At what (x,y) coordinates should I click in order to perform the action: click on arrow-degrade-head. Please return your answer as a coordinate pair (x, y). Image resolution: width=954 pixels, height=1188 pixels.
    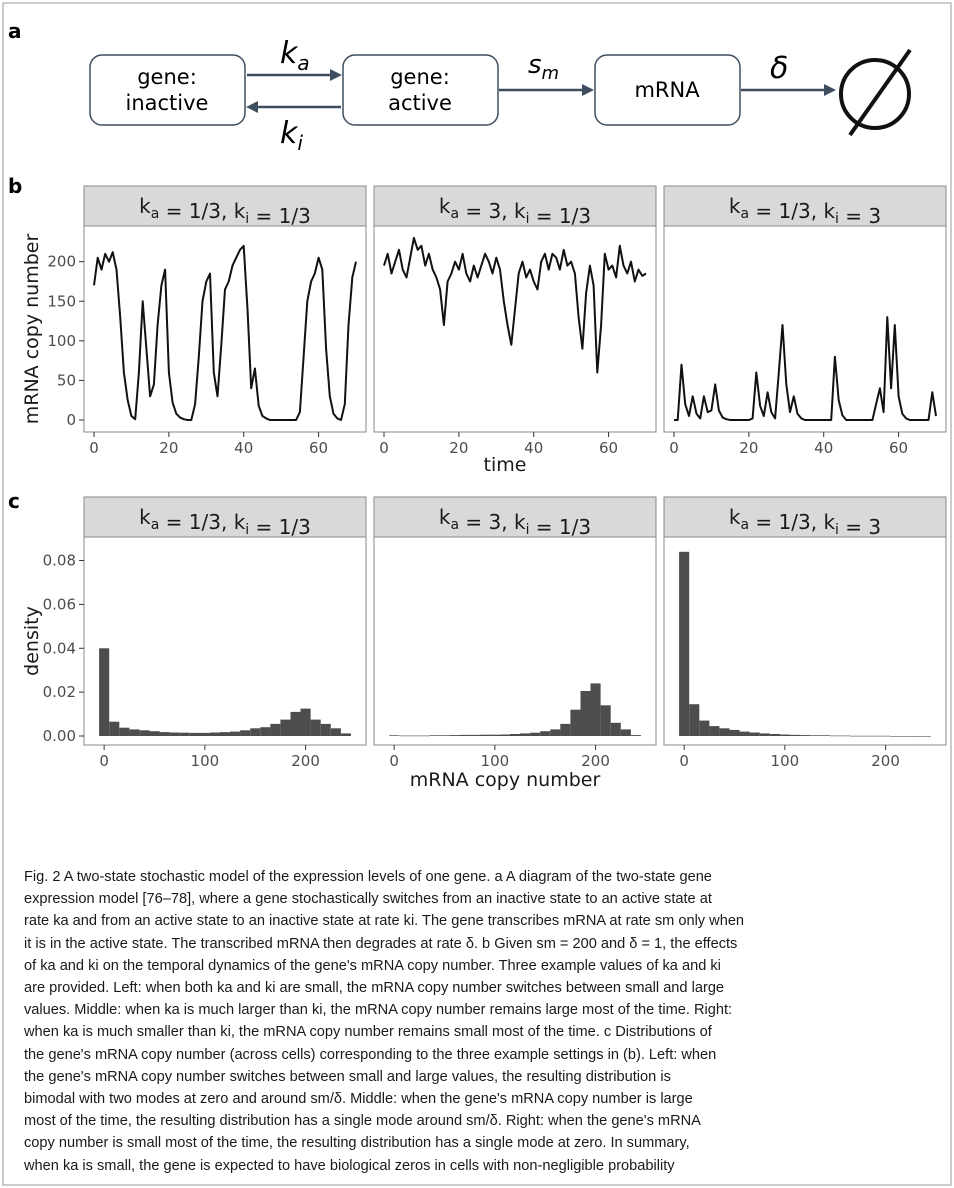
    Looking at the image, I should click on (830, 90).